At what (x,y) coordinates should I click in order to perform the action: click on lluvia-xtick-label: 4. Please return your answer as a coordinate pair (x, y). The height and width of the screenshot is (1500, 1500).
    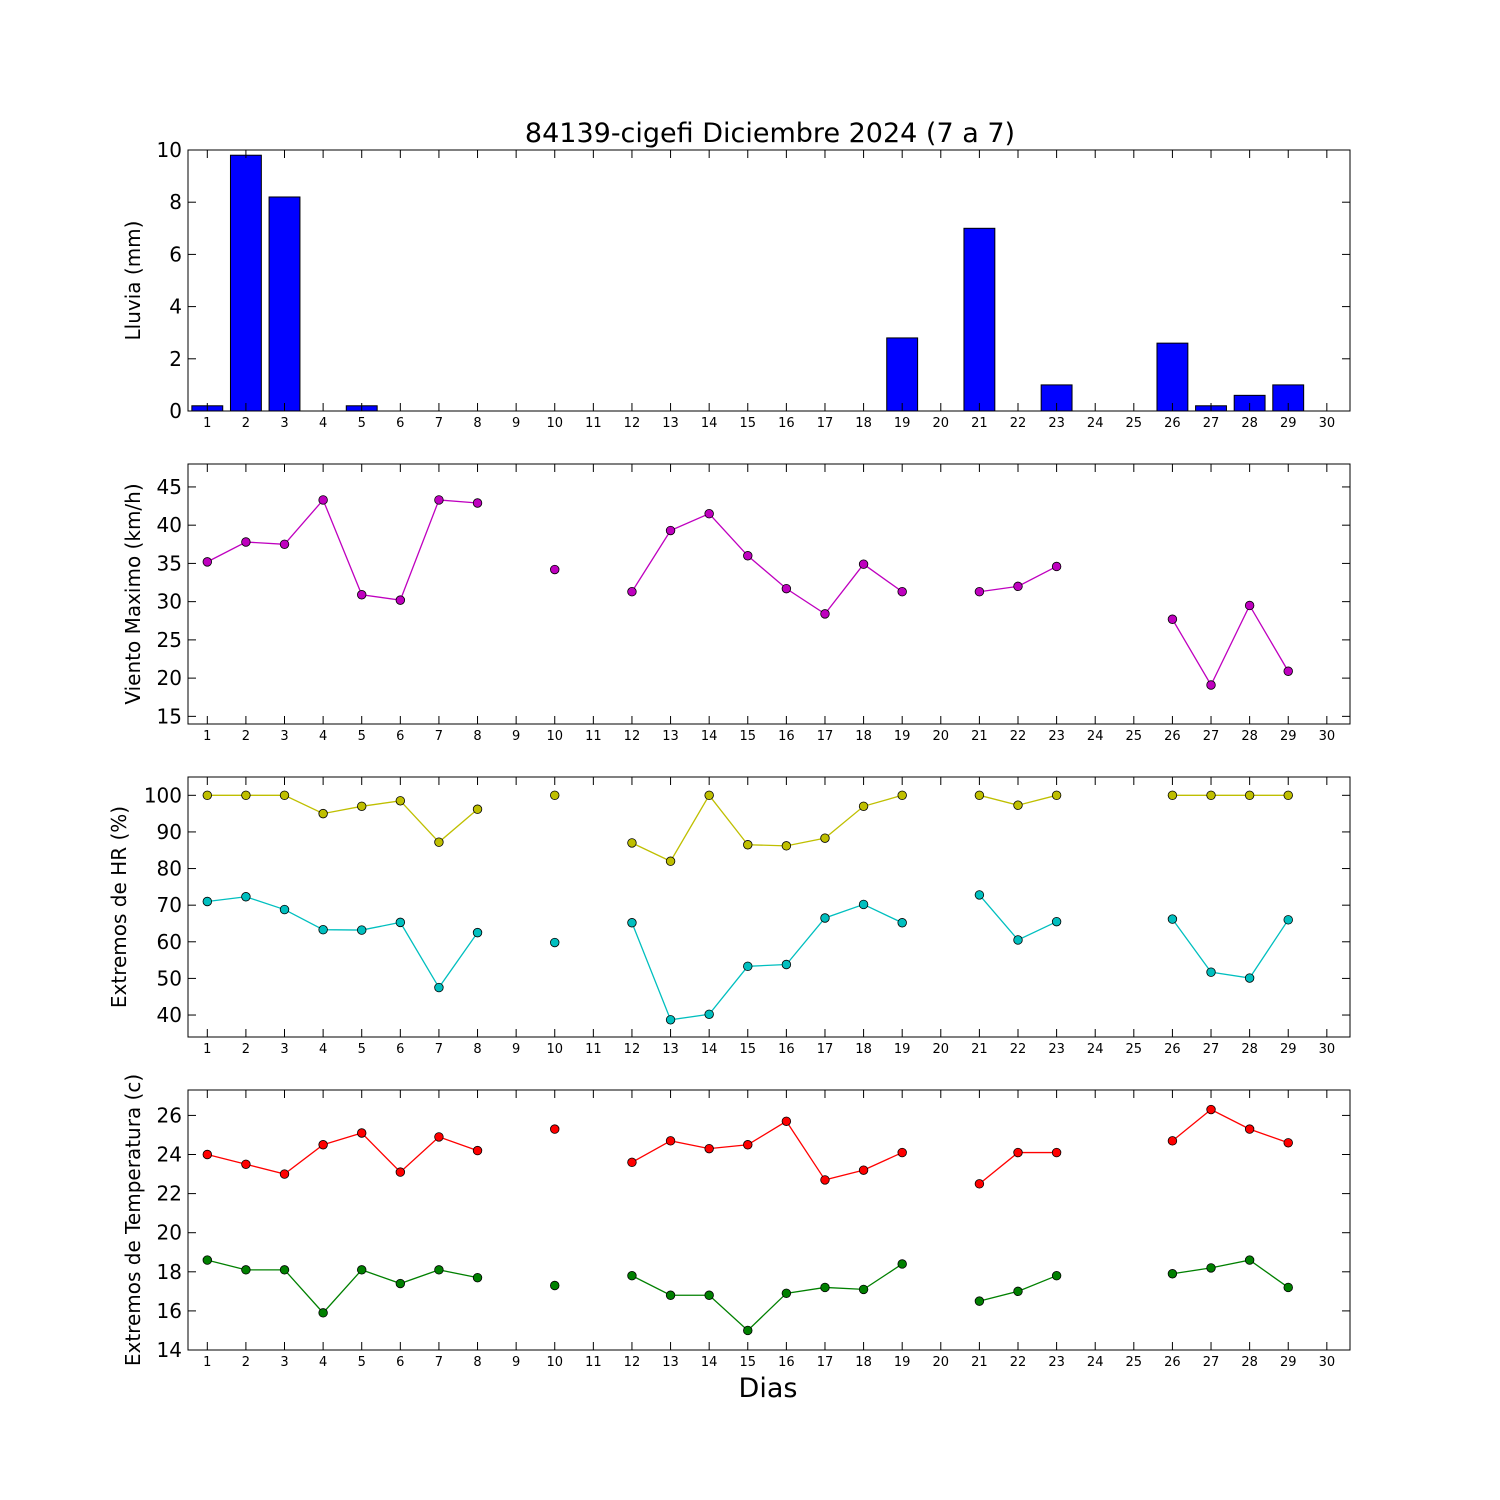
    Looking at the image, I should click on (323, 423).